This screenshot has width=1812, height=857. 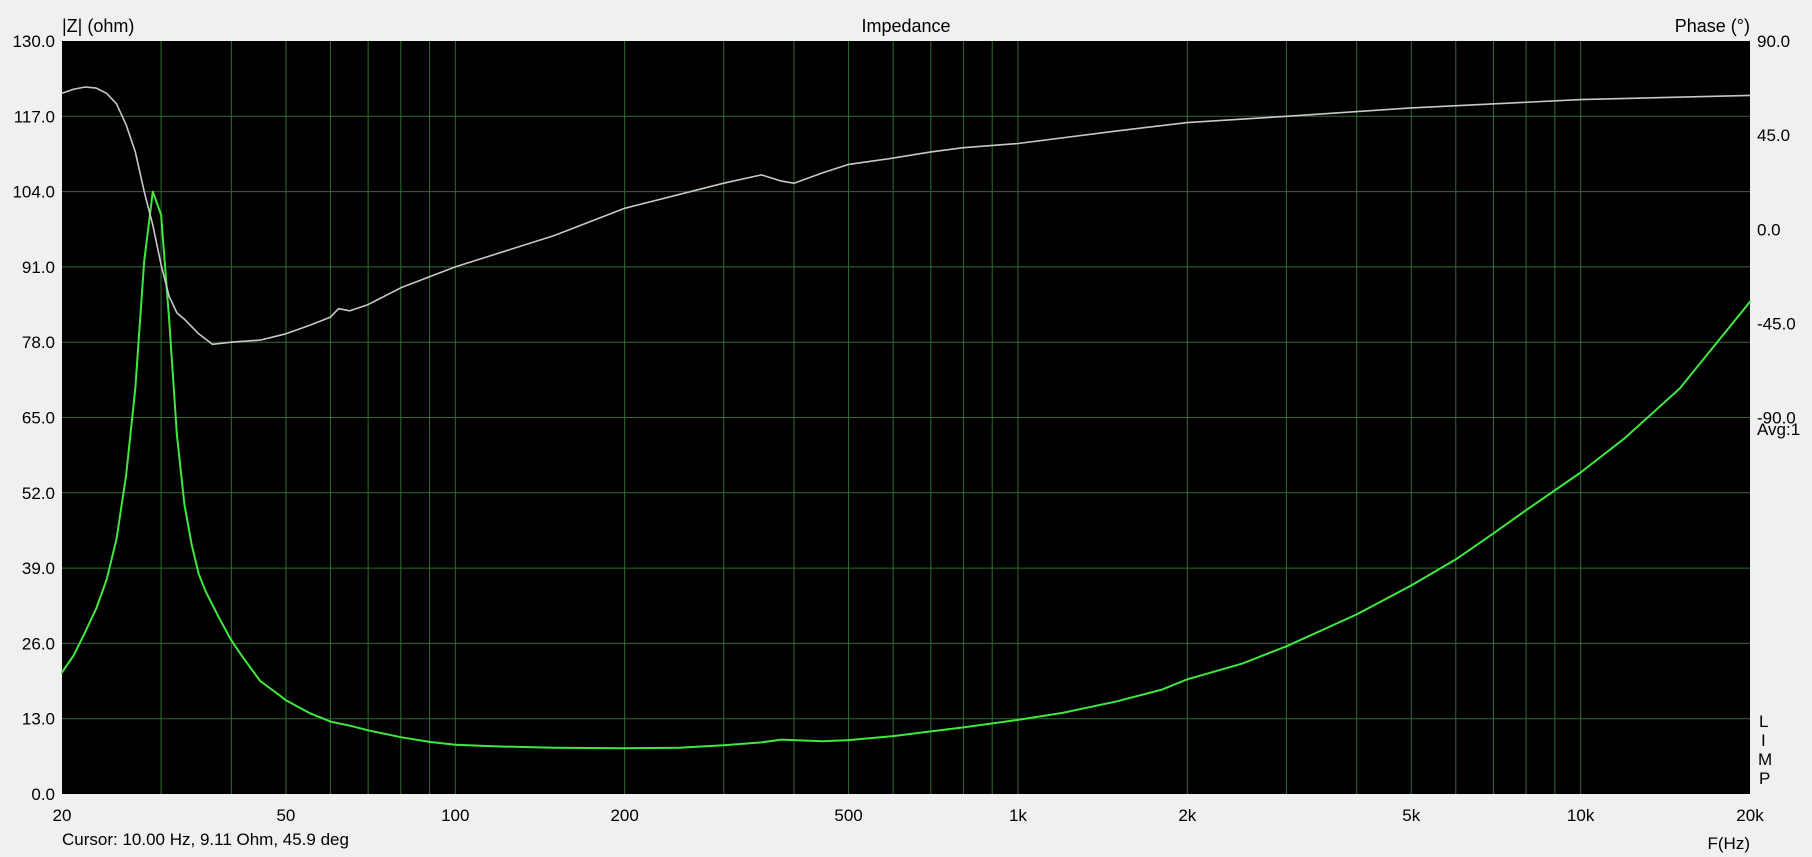 What do you see at coordinates (1411, 815) in the screenshot?
I see `x-tick-label: 5k` at bounding box center [1411, 815].